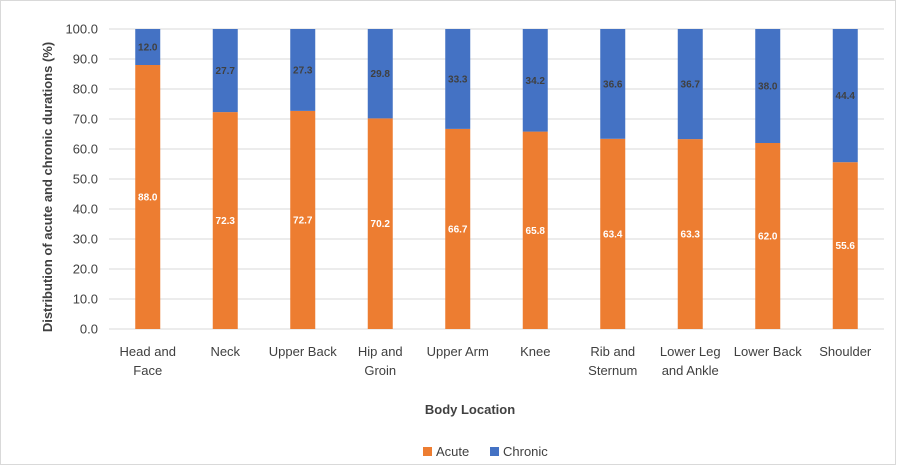 This screenshot has height=468, width=898. I want to click on x-tick-label: Hip and Groin, so click(380, 361).